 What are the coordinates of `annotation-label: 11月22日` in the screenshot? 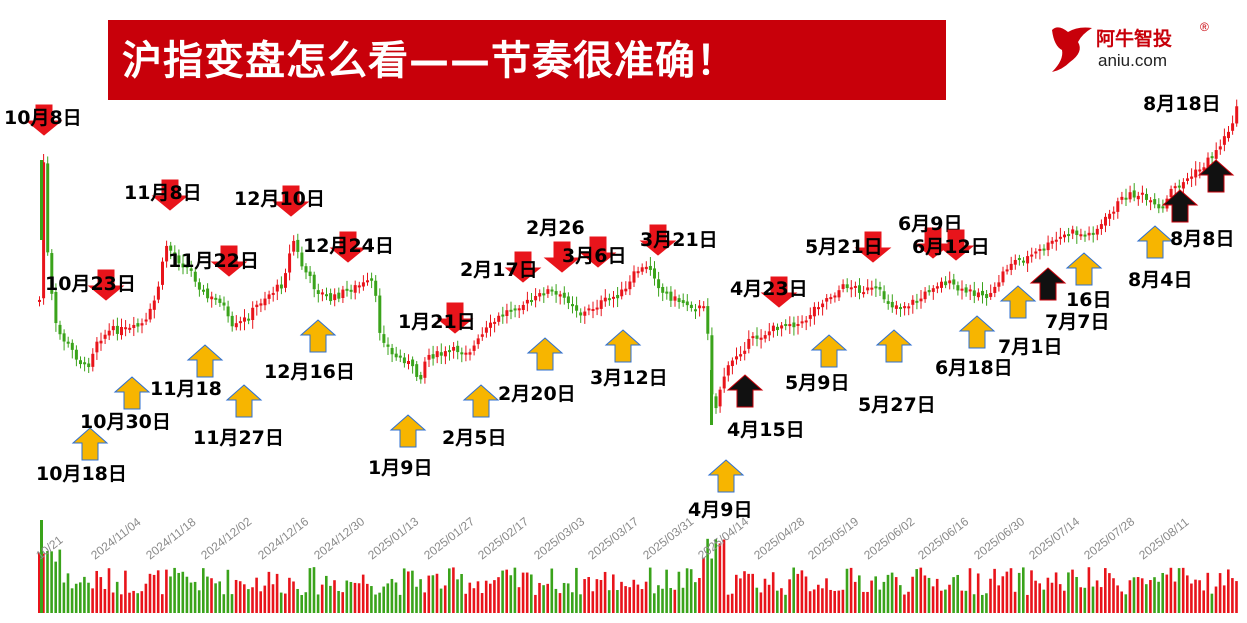 It's located at (213, 261).